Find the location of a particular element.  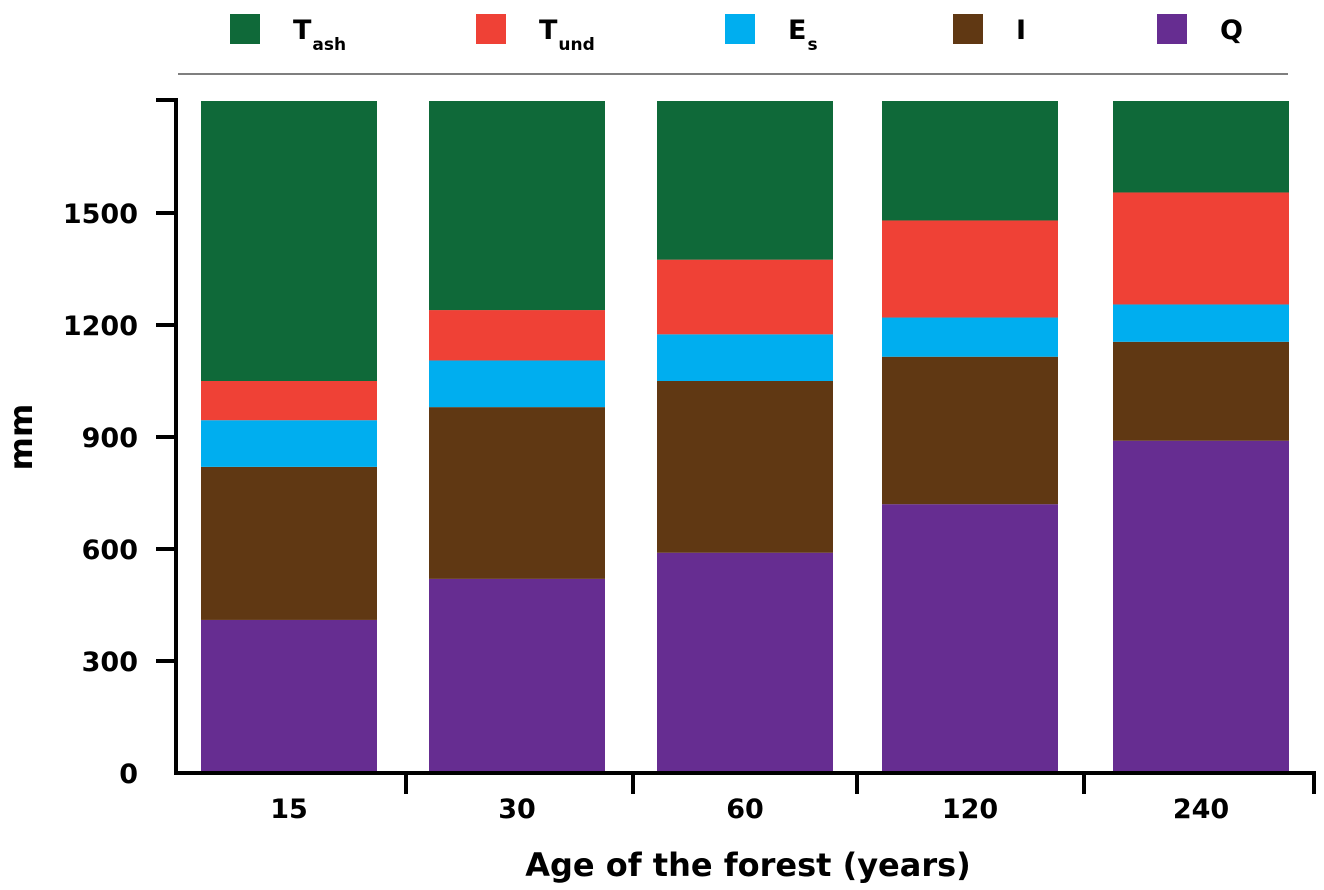

legend-label: Tund is located at coordinates (567, 35).